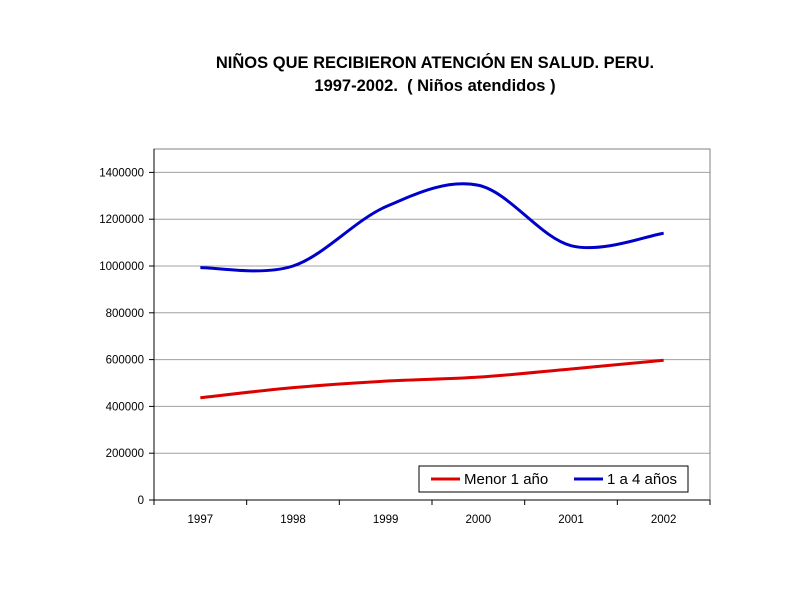 This screenshot has height=600, width=800. What do you see at coordinates (293, 520) in the screenshot?
I see `x-tick-label: 1998` at bounding box center [293, 520].